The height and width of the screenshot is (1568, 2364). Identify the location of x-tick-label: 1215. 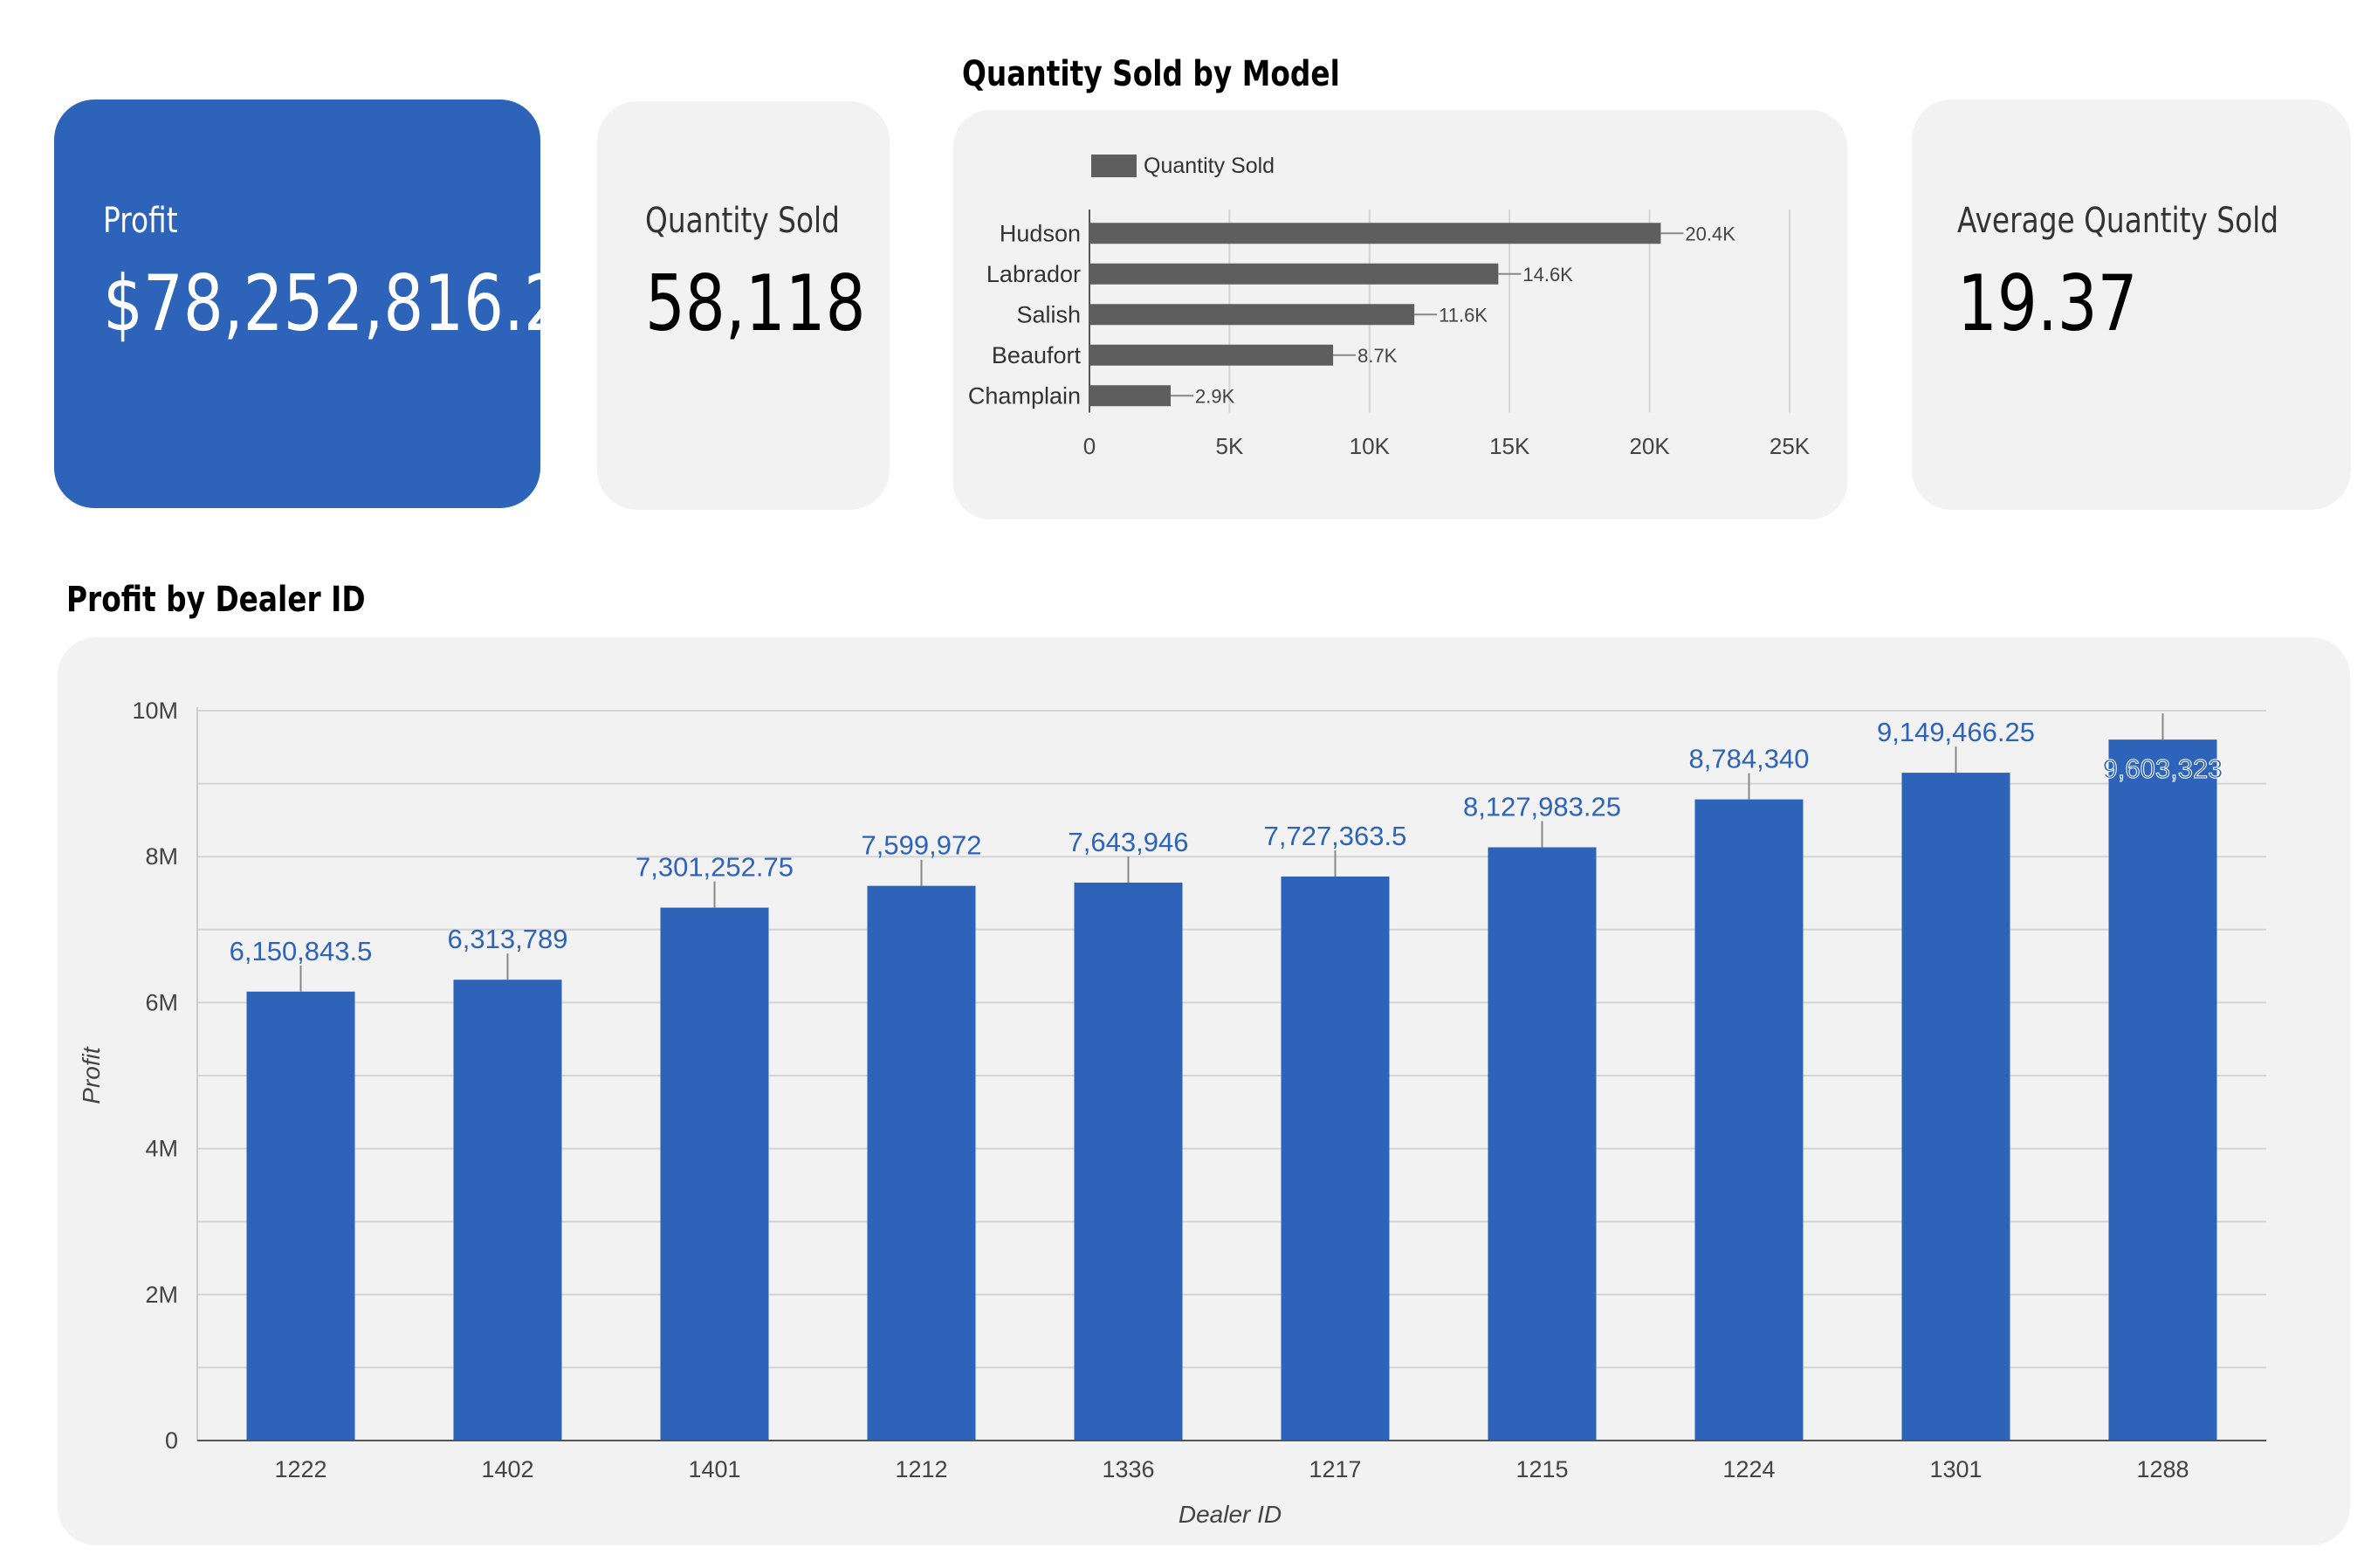
(1541, 1469).